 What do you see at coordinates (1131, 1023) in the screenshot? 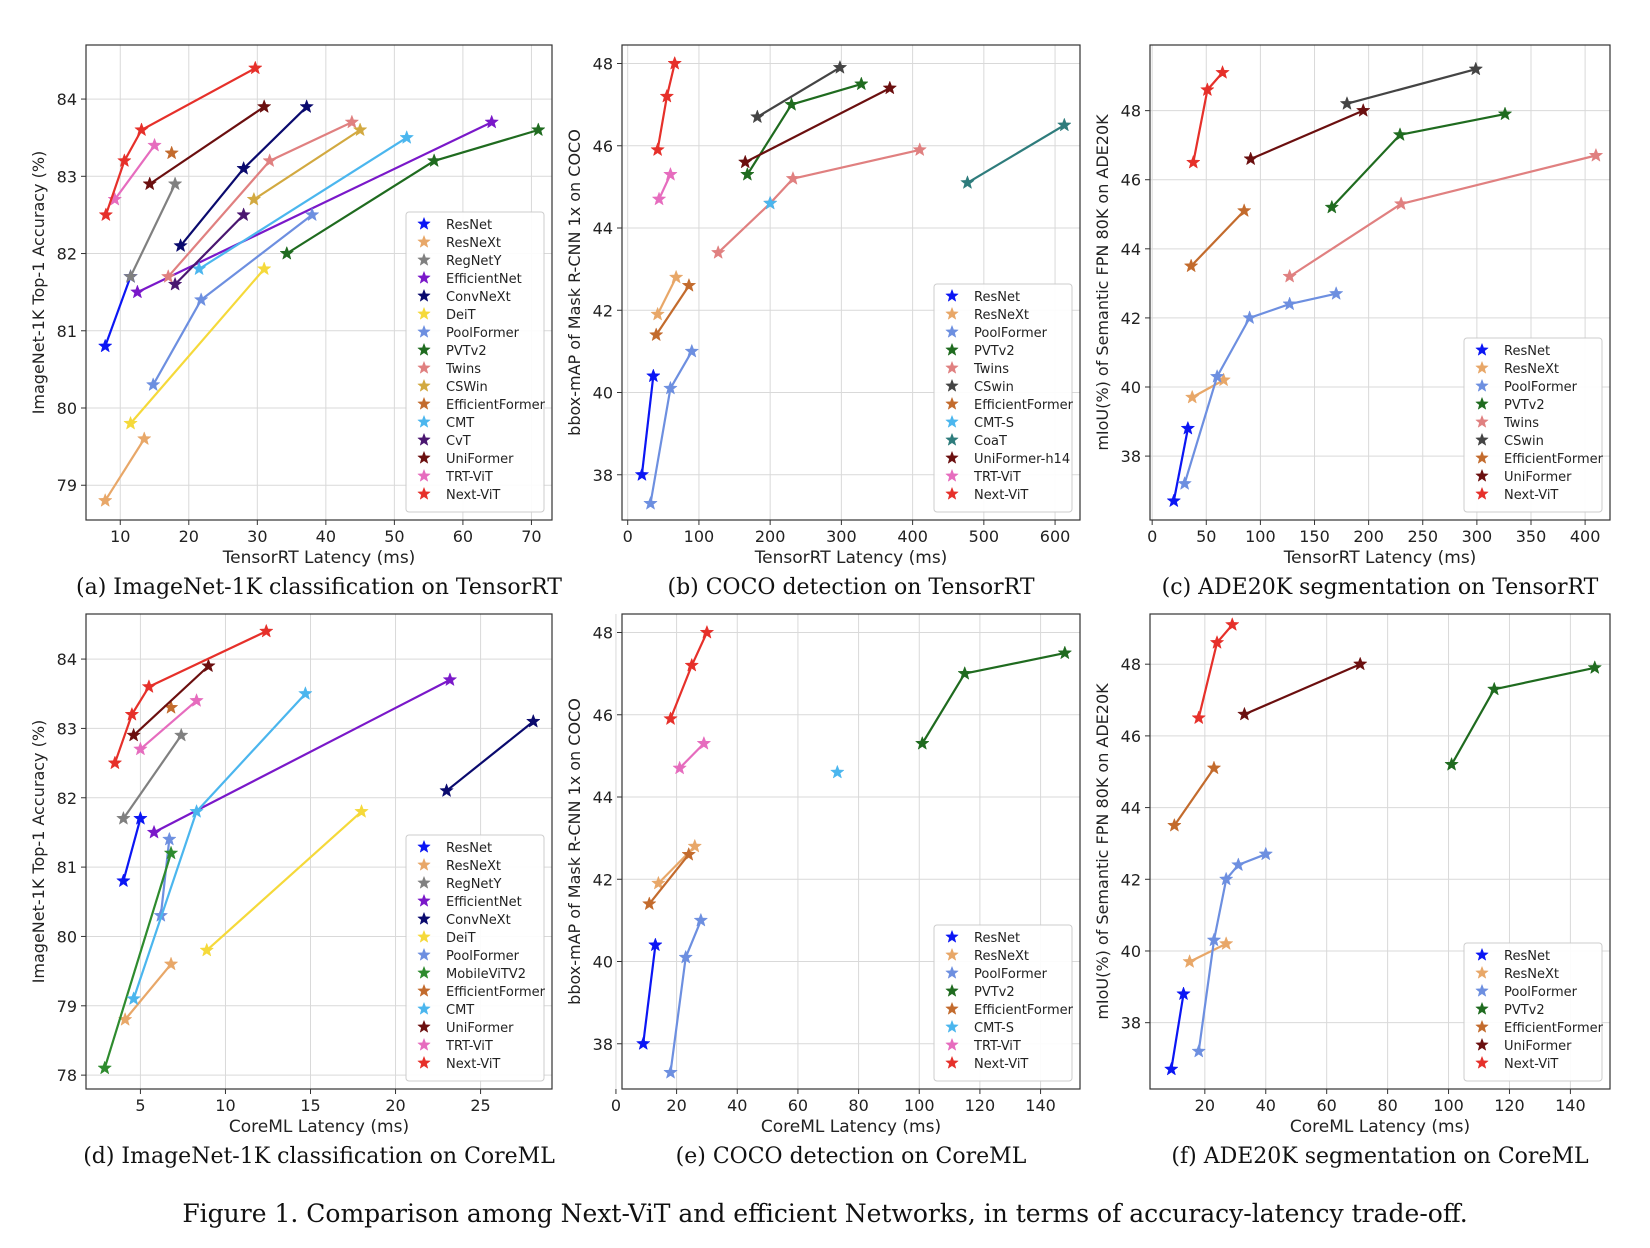
I see `y-tick-label: 38` at bounding box center [1131, 1023].